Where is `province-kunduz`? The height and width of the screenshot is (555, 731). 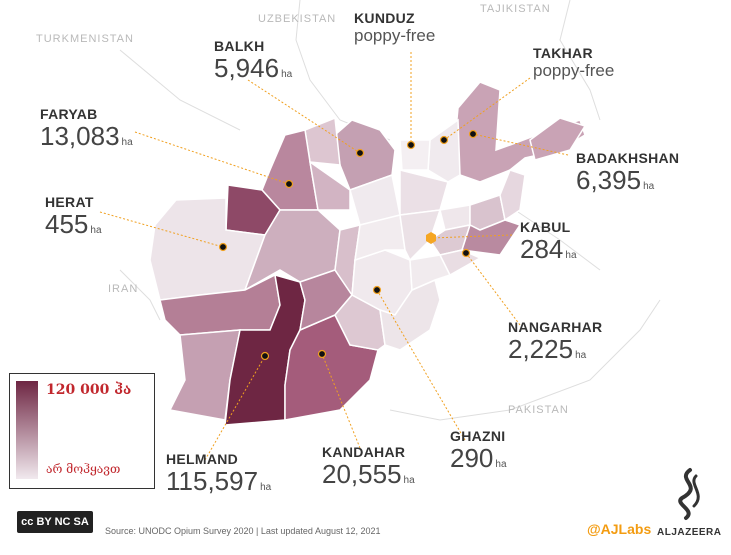 province-kunduz is located at coordinates (415, 155).